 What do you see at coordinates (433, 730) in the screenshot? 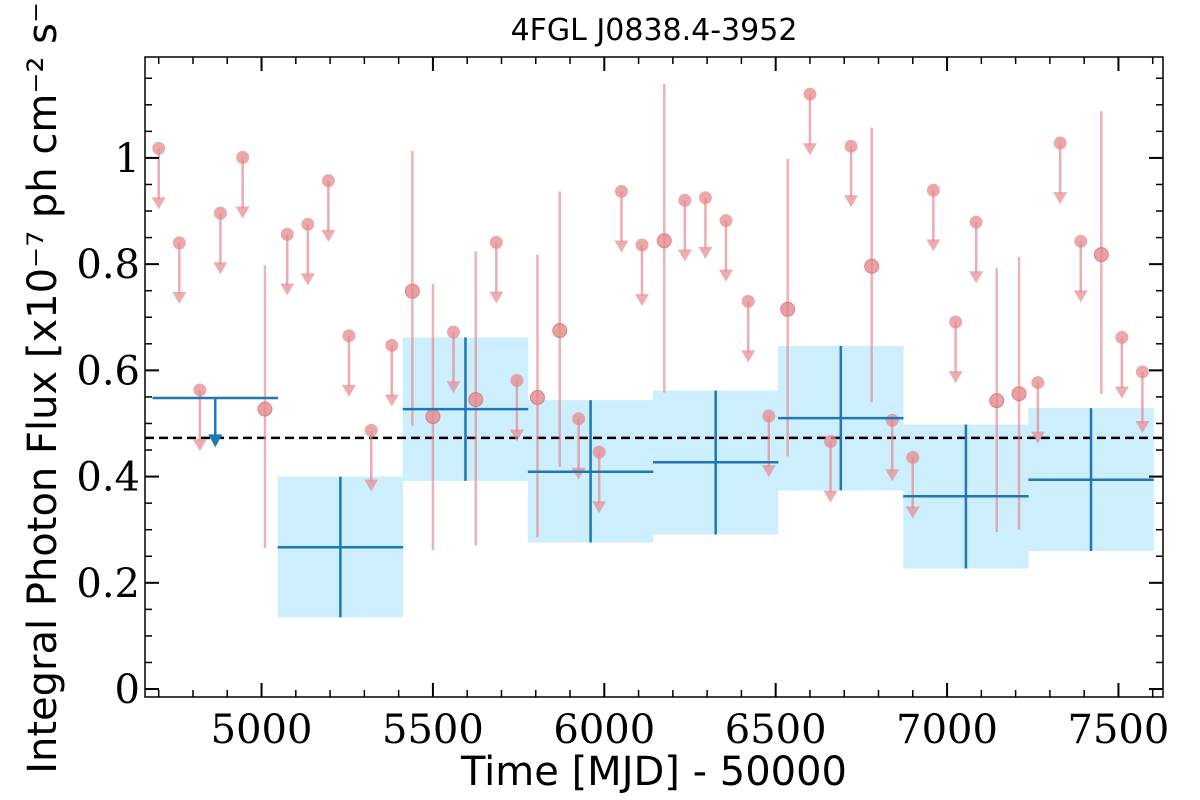
I see `x-tick-label: 5500` at bounding box center [433, 730].